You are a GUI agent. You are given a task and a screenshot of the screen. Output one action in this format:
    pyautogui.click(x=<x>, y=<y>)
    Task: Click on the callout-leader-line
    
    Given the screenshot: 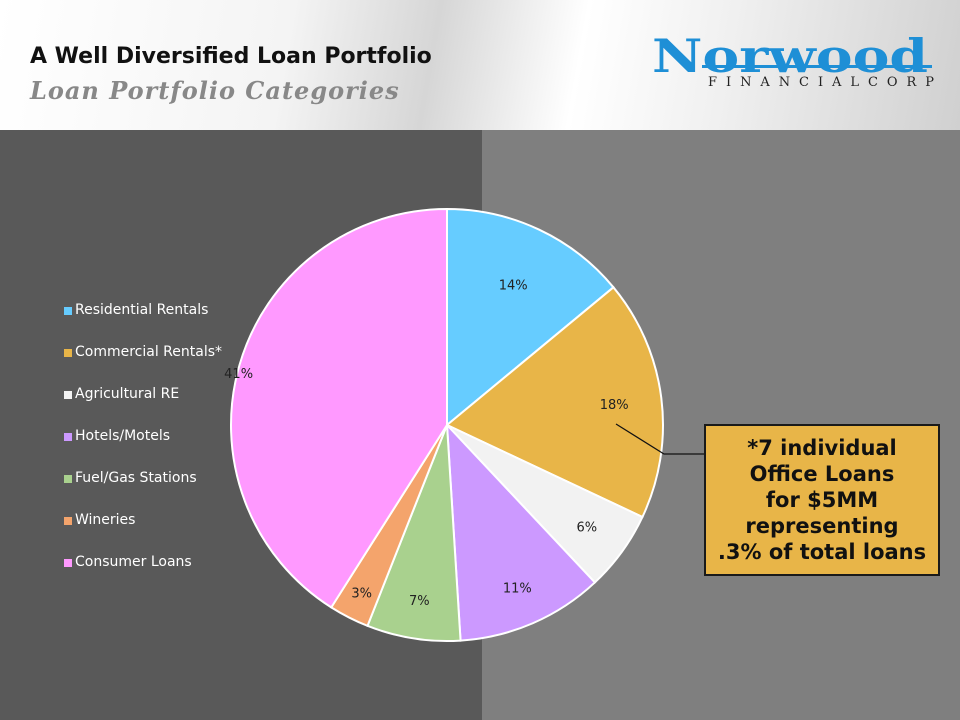 What is the action you would take?
    pyautogui.click(x=659, y=439)
    